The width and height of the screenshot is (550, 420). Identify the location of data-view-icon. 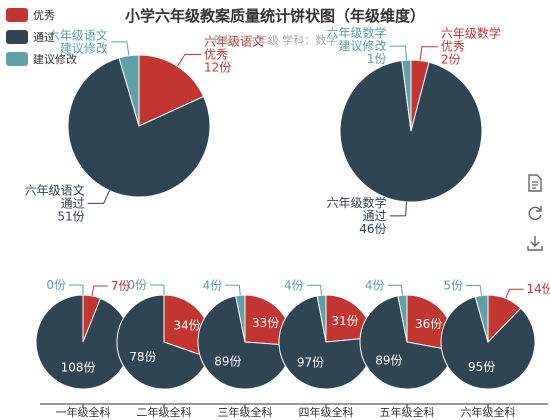
(535, 183).